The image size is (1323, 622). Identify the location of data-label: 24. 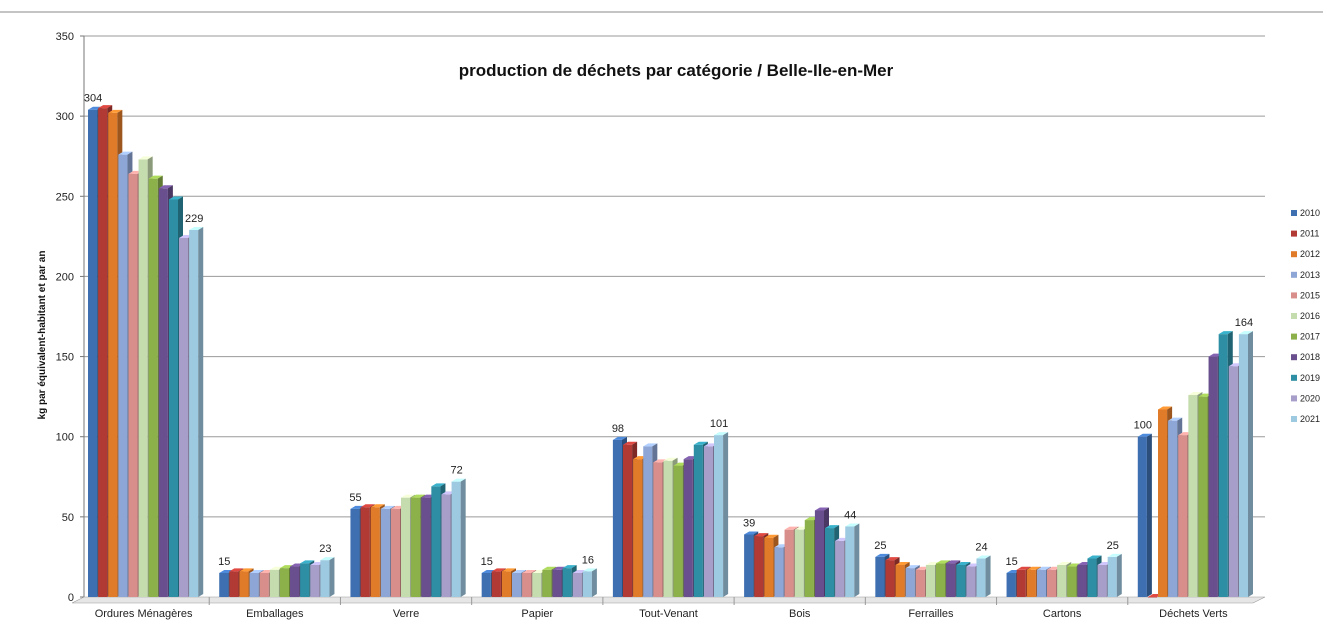
(981, 548).